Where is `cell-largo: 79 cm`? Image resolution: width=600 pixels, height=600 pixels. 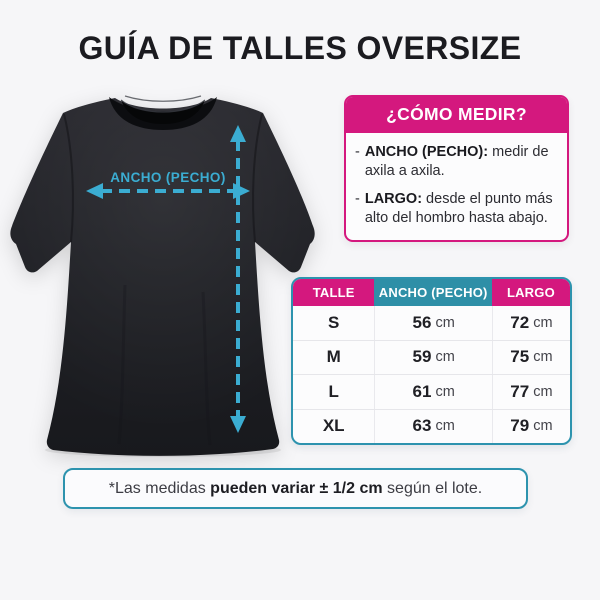
cell-largo: 79 cm is located at coordinates (530, 426).